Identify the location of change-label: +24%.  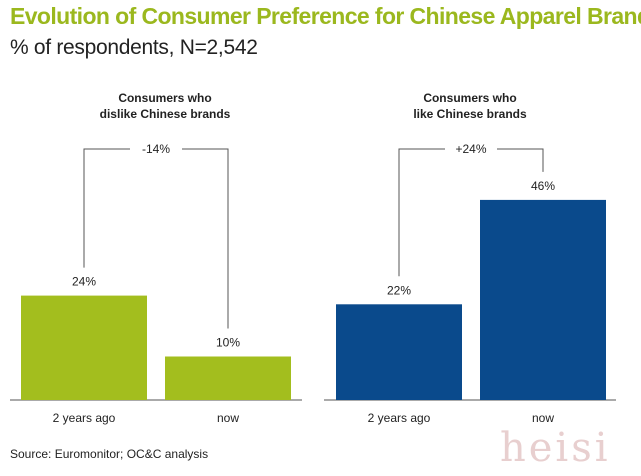
(470, 149).